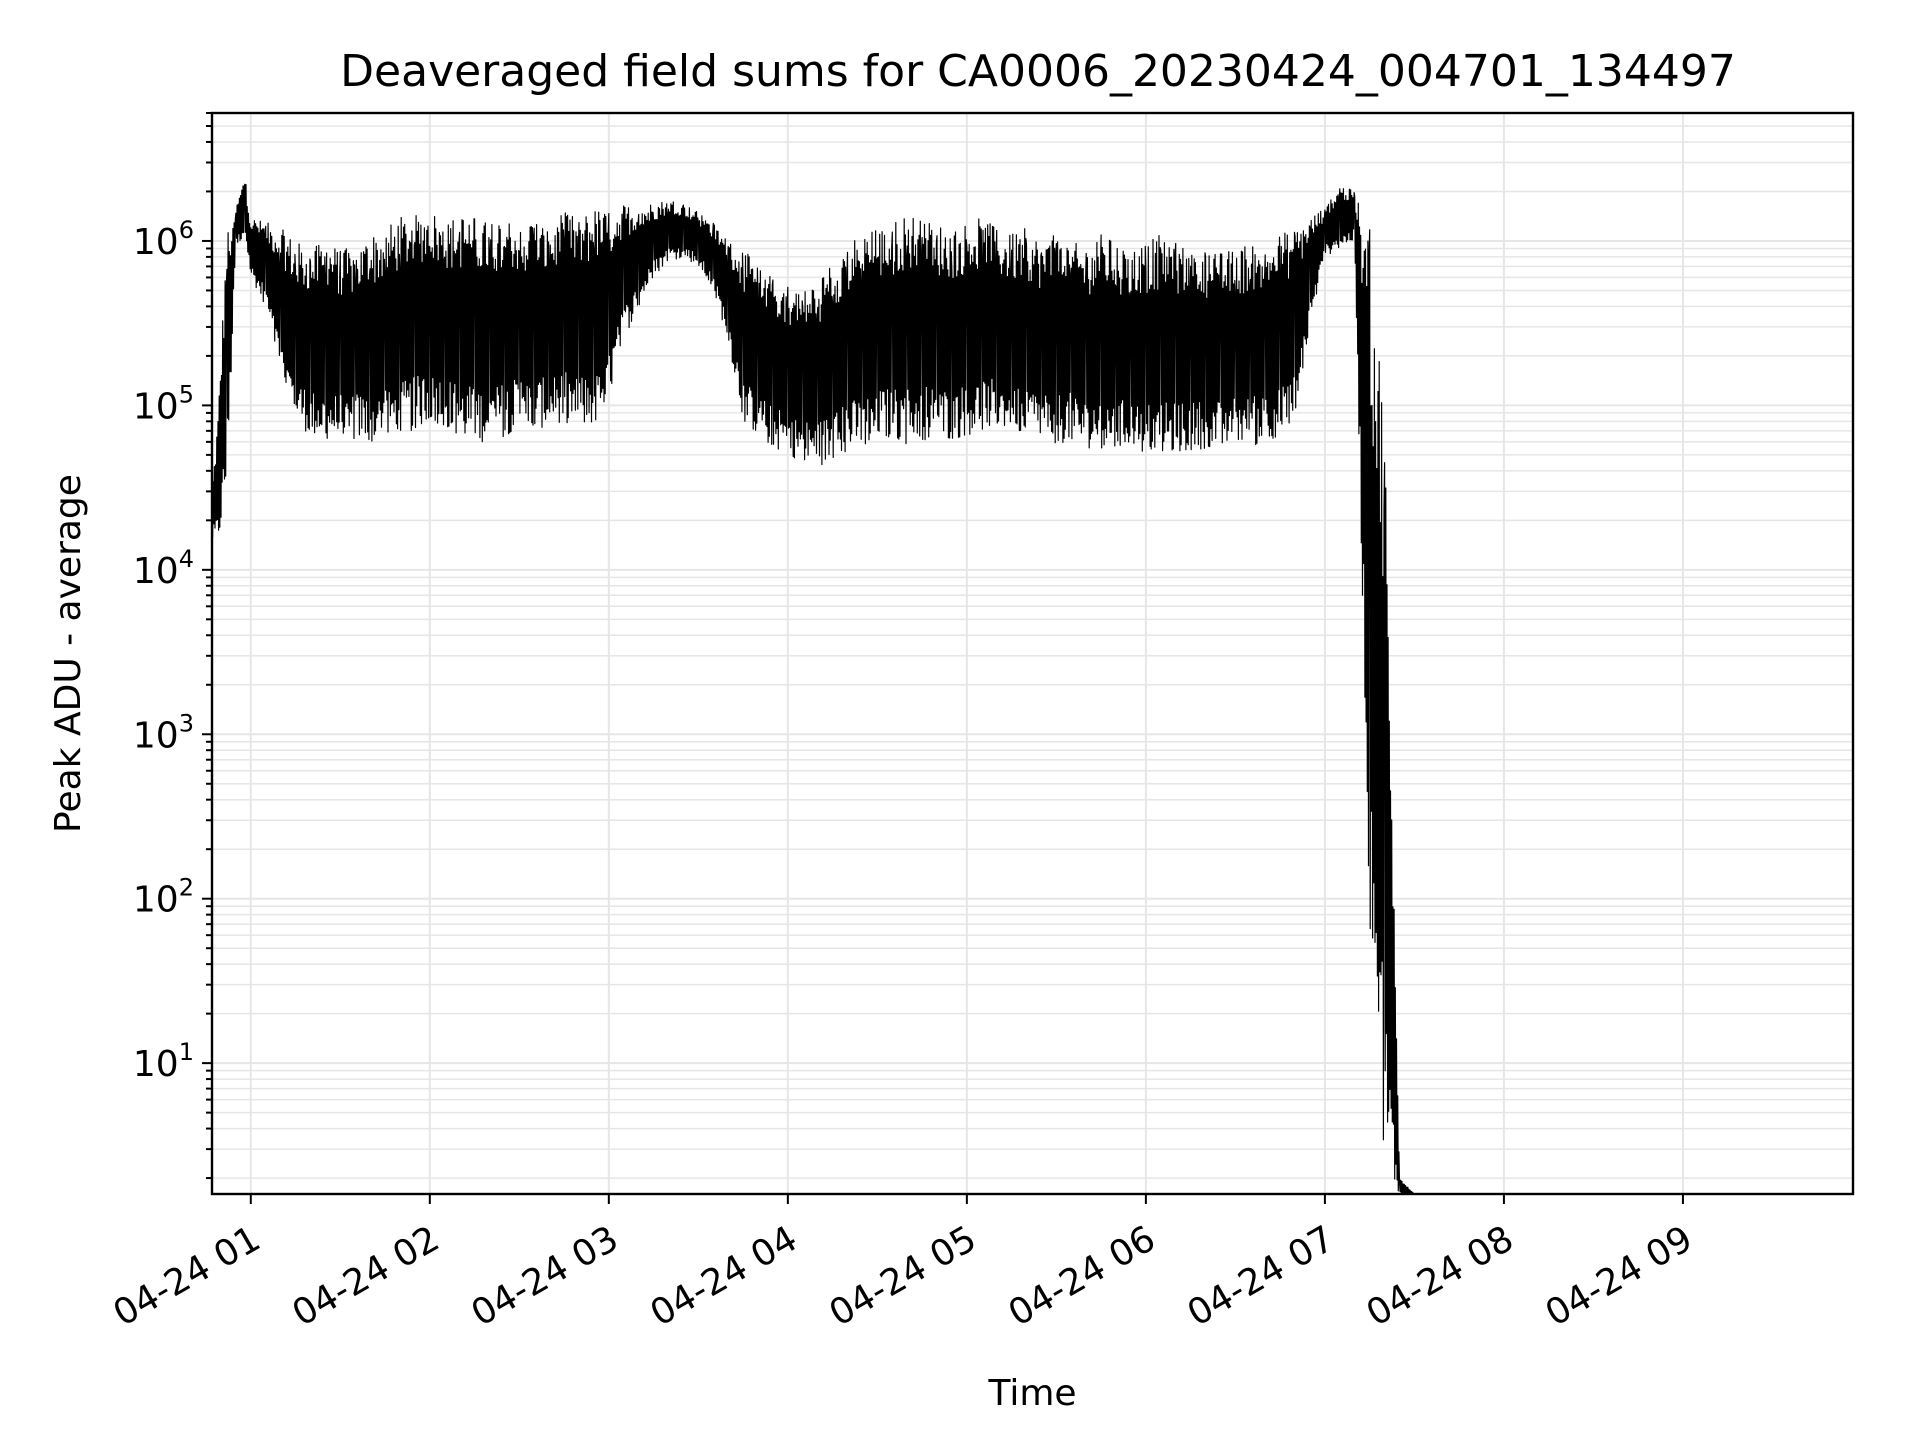  What do you see at coordinates (163, 732) in the screenshot?
I see `y-tick-label: 10³` at bounding box center [163, 732].